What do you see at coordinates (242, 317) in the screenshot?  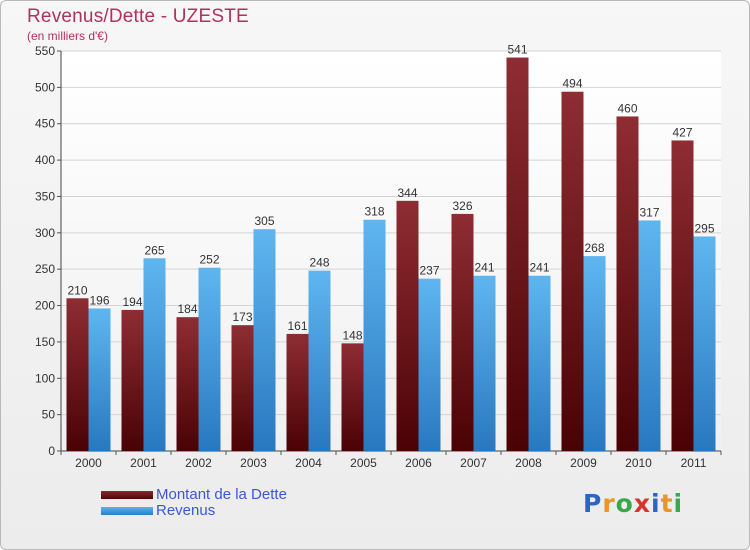 I see `data-label-dette: 173` at bounding box center [242, 317].